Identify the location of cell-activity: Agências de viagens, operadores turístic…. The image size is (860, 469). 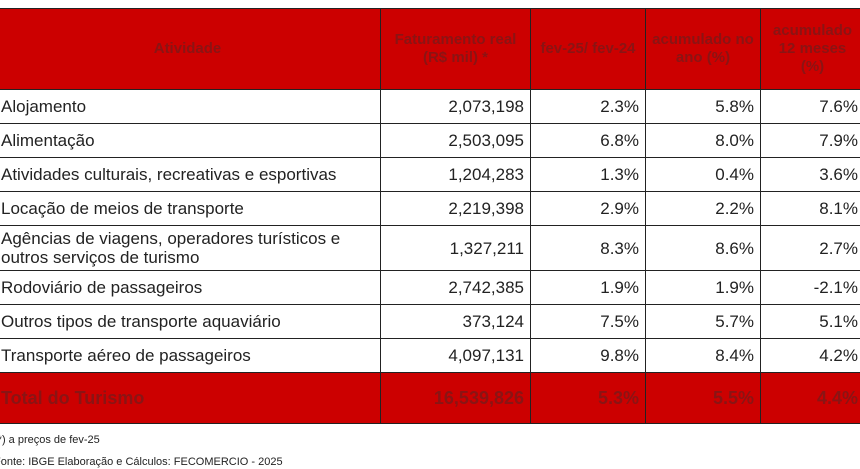
(190, 248).